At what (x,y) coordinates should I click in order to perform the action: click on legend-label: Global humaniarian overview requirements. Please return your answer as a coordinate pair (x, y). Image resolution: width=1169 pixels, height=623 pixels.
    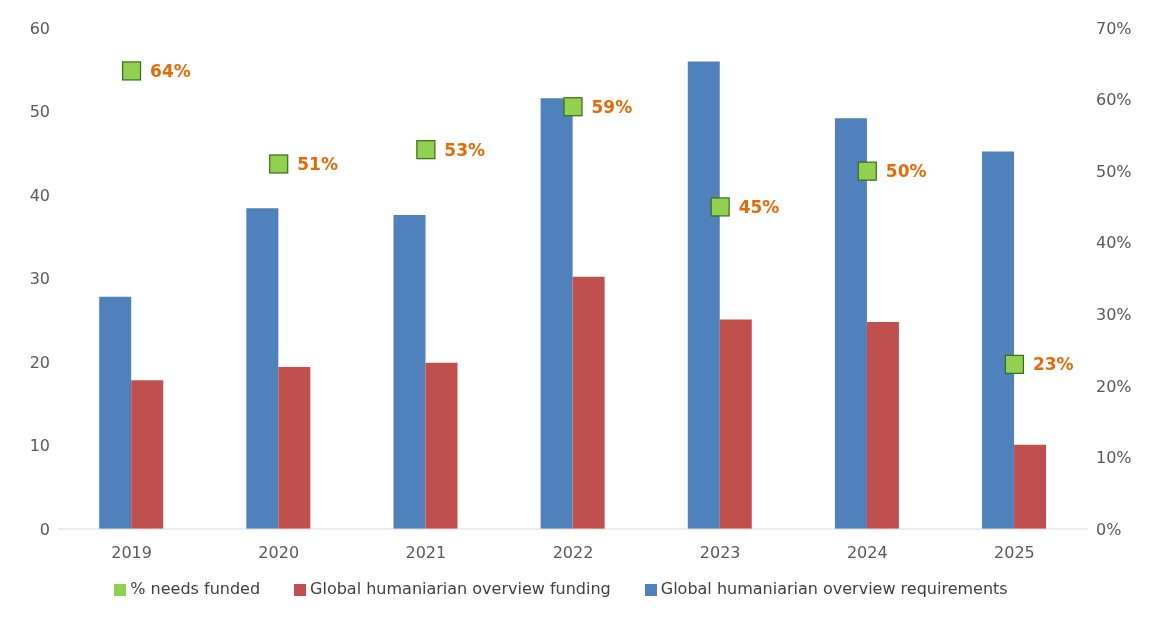
    Looking at the image, I should click on (834, 588).